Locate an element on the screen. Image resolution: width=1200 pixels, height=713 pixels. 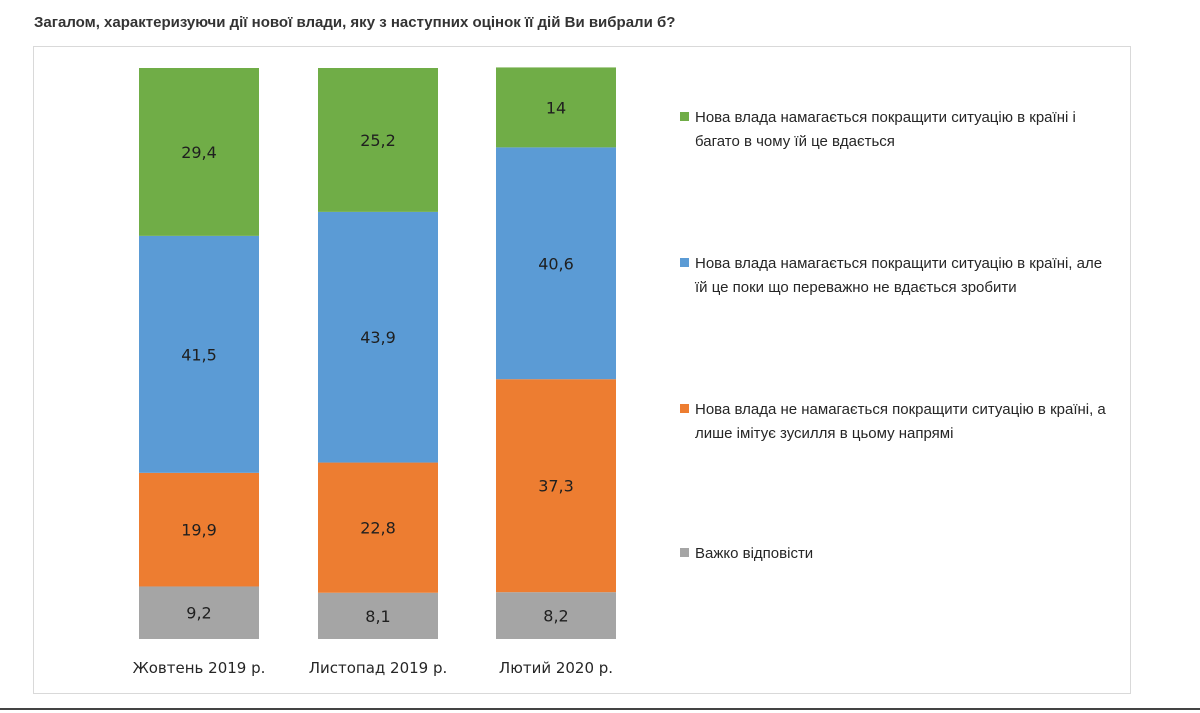
data-label-2-0: 8,2 is located at coordinates (555, 616).